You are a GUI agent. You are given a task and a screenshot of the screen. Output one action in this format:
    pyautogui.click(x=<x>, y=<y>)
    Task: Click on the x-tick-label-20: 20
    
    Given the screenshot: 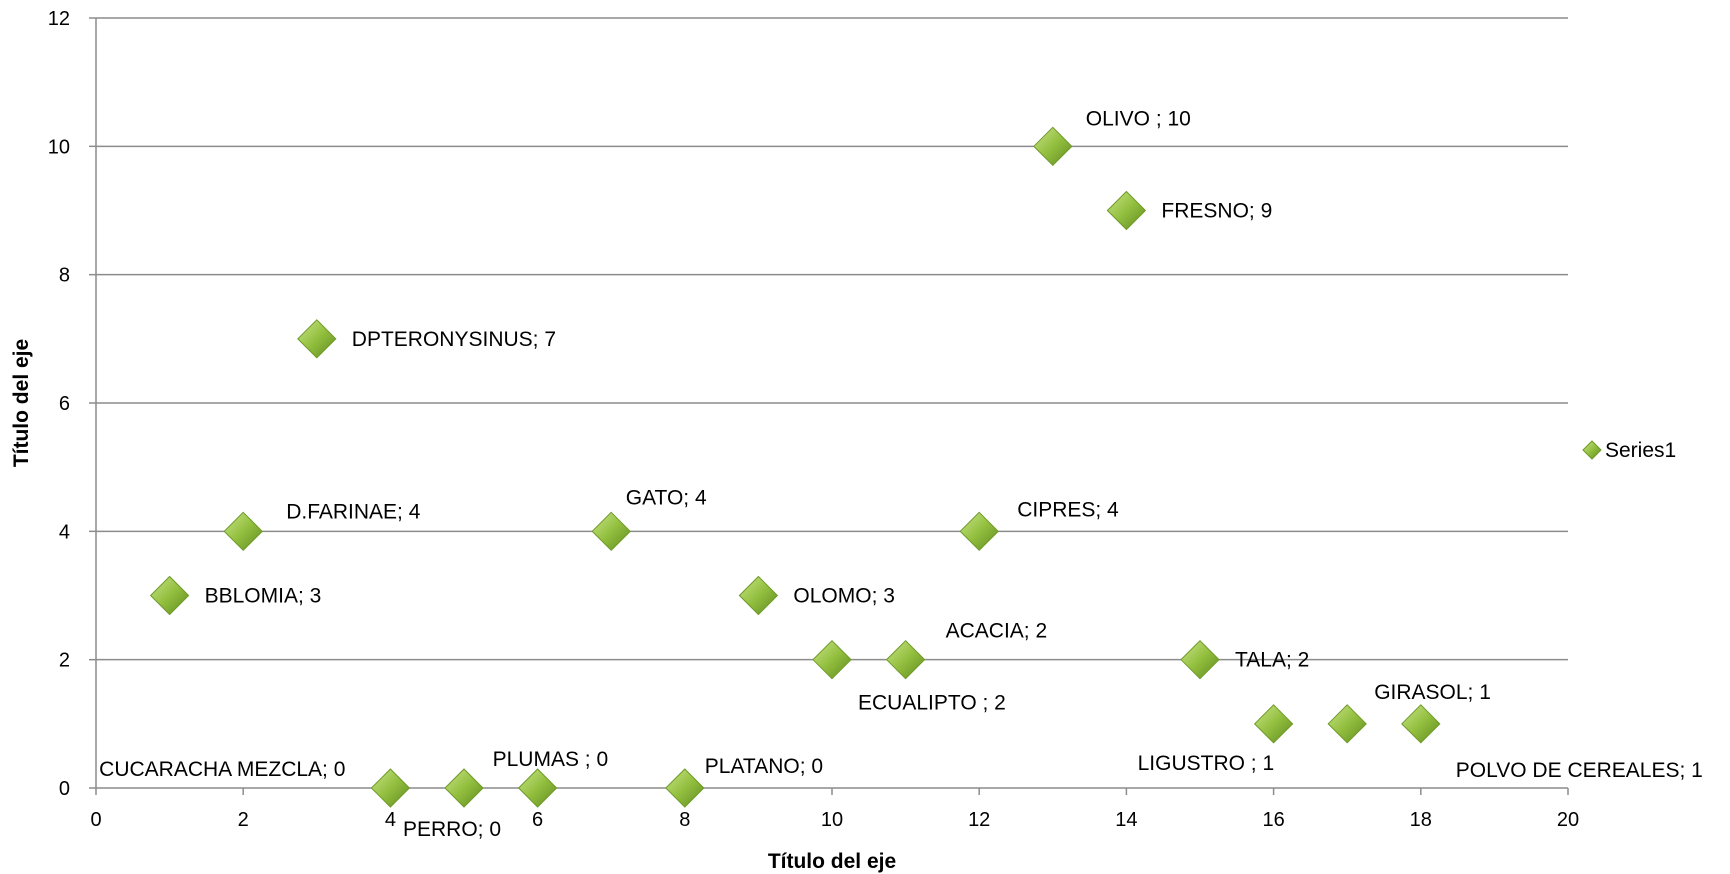 What is the action you would take?
    pyautogui.click(x=1568, y=820)
    